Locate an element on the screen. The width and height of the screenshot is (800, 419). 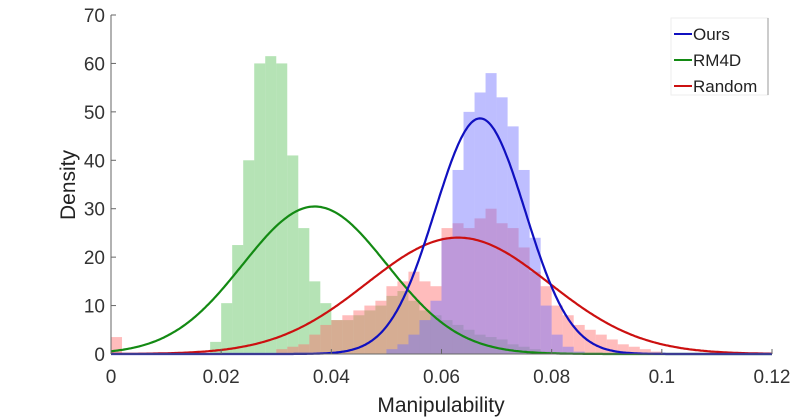
x-tick-label: 0.02 is located at coordinates (221, 377).